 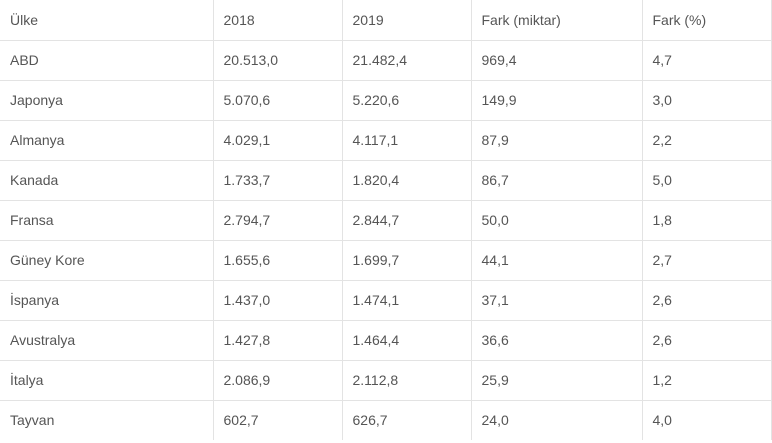 I want to click on cell-diff-percent: 1,8, so click(x=706, y=220).